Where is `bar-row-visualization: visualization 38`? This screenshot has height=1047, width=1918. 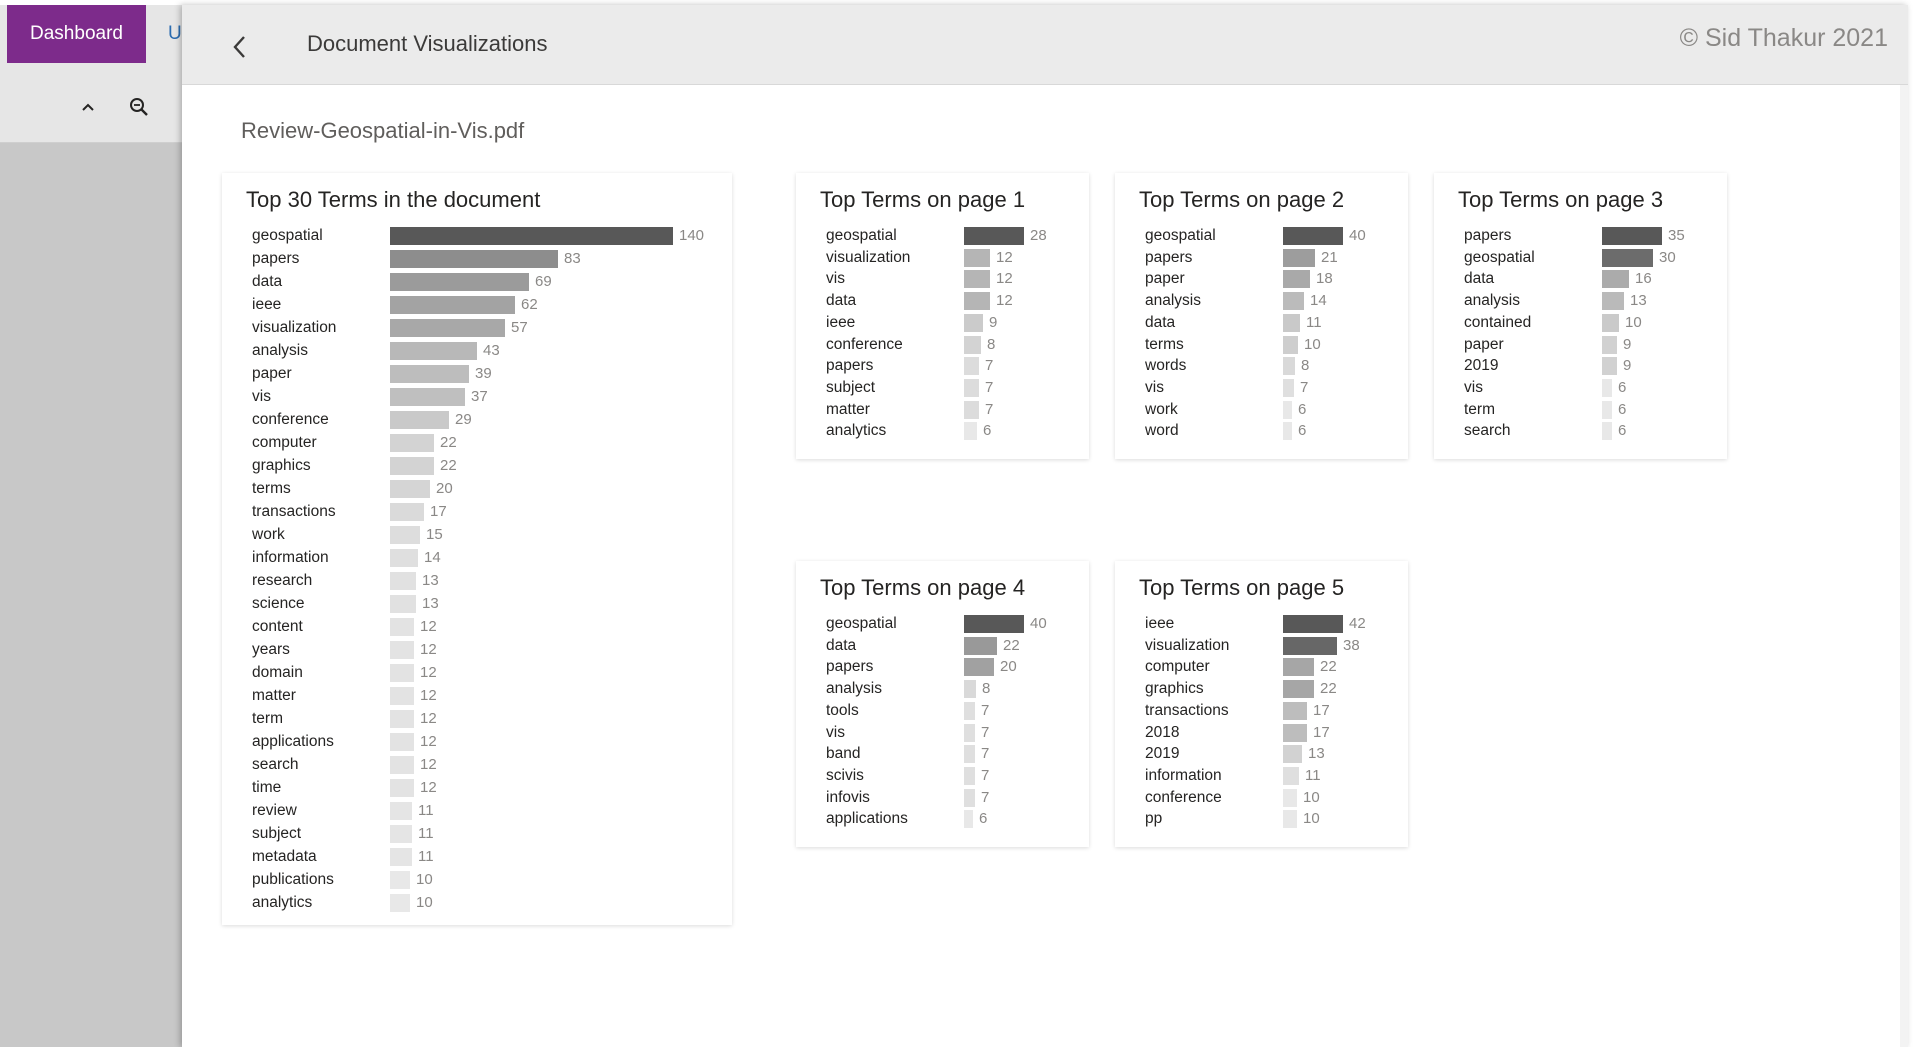
bar-row-visualization: visualization 38 is located at coordinates (1261, 646).